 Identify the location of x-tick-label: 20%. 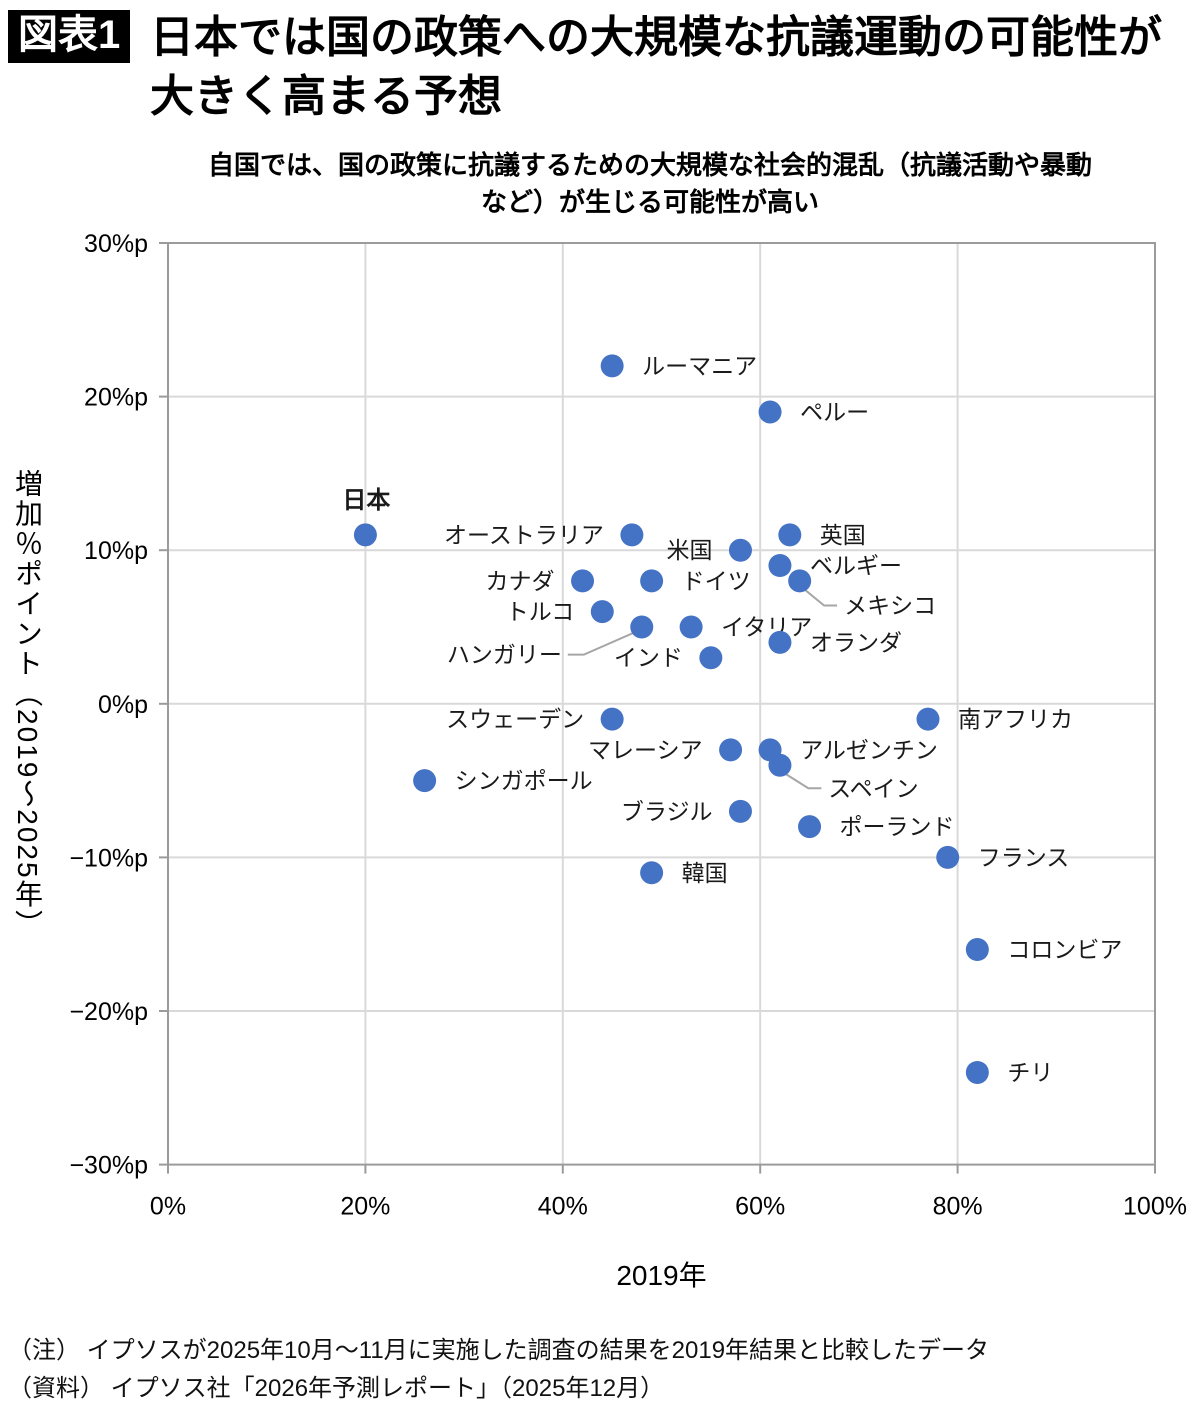
(365, 1207).